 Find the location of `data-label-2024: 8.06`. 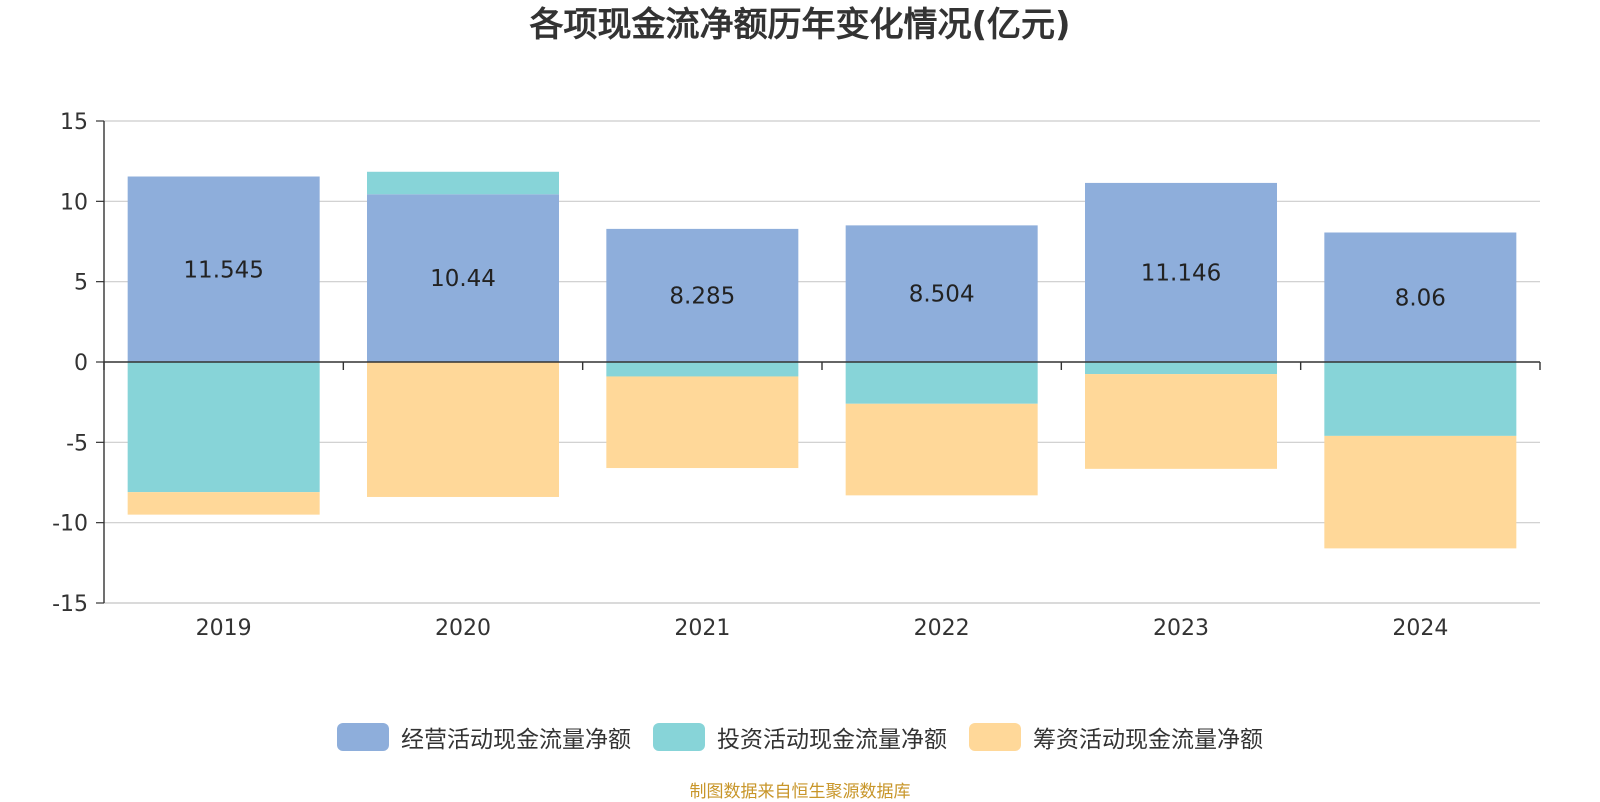

data-label-2024: 8.06 is located at coordinates (1420, 298).